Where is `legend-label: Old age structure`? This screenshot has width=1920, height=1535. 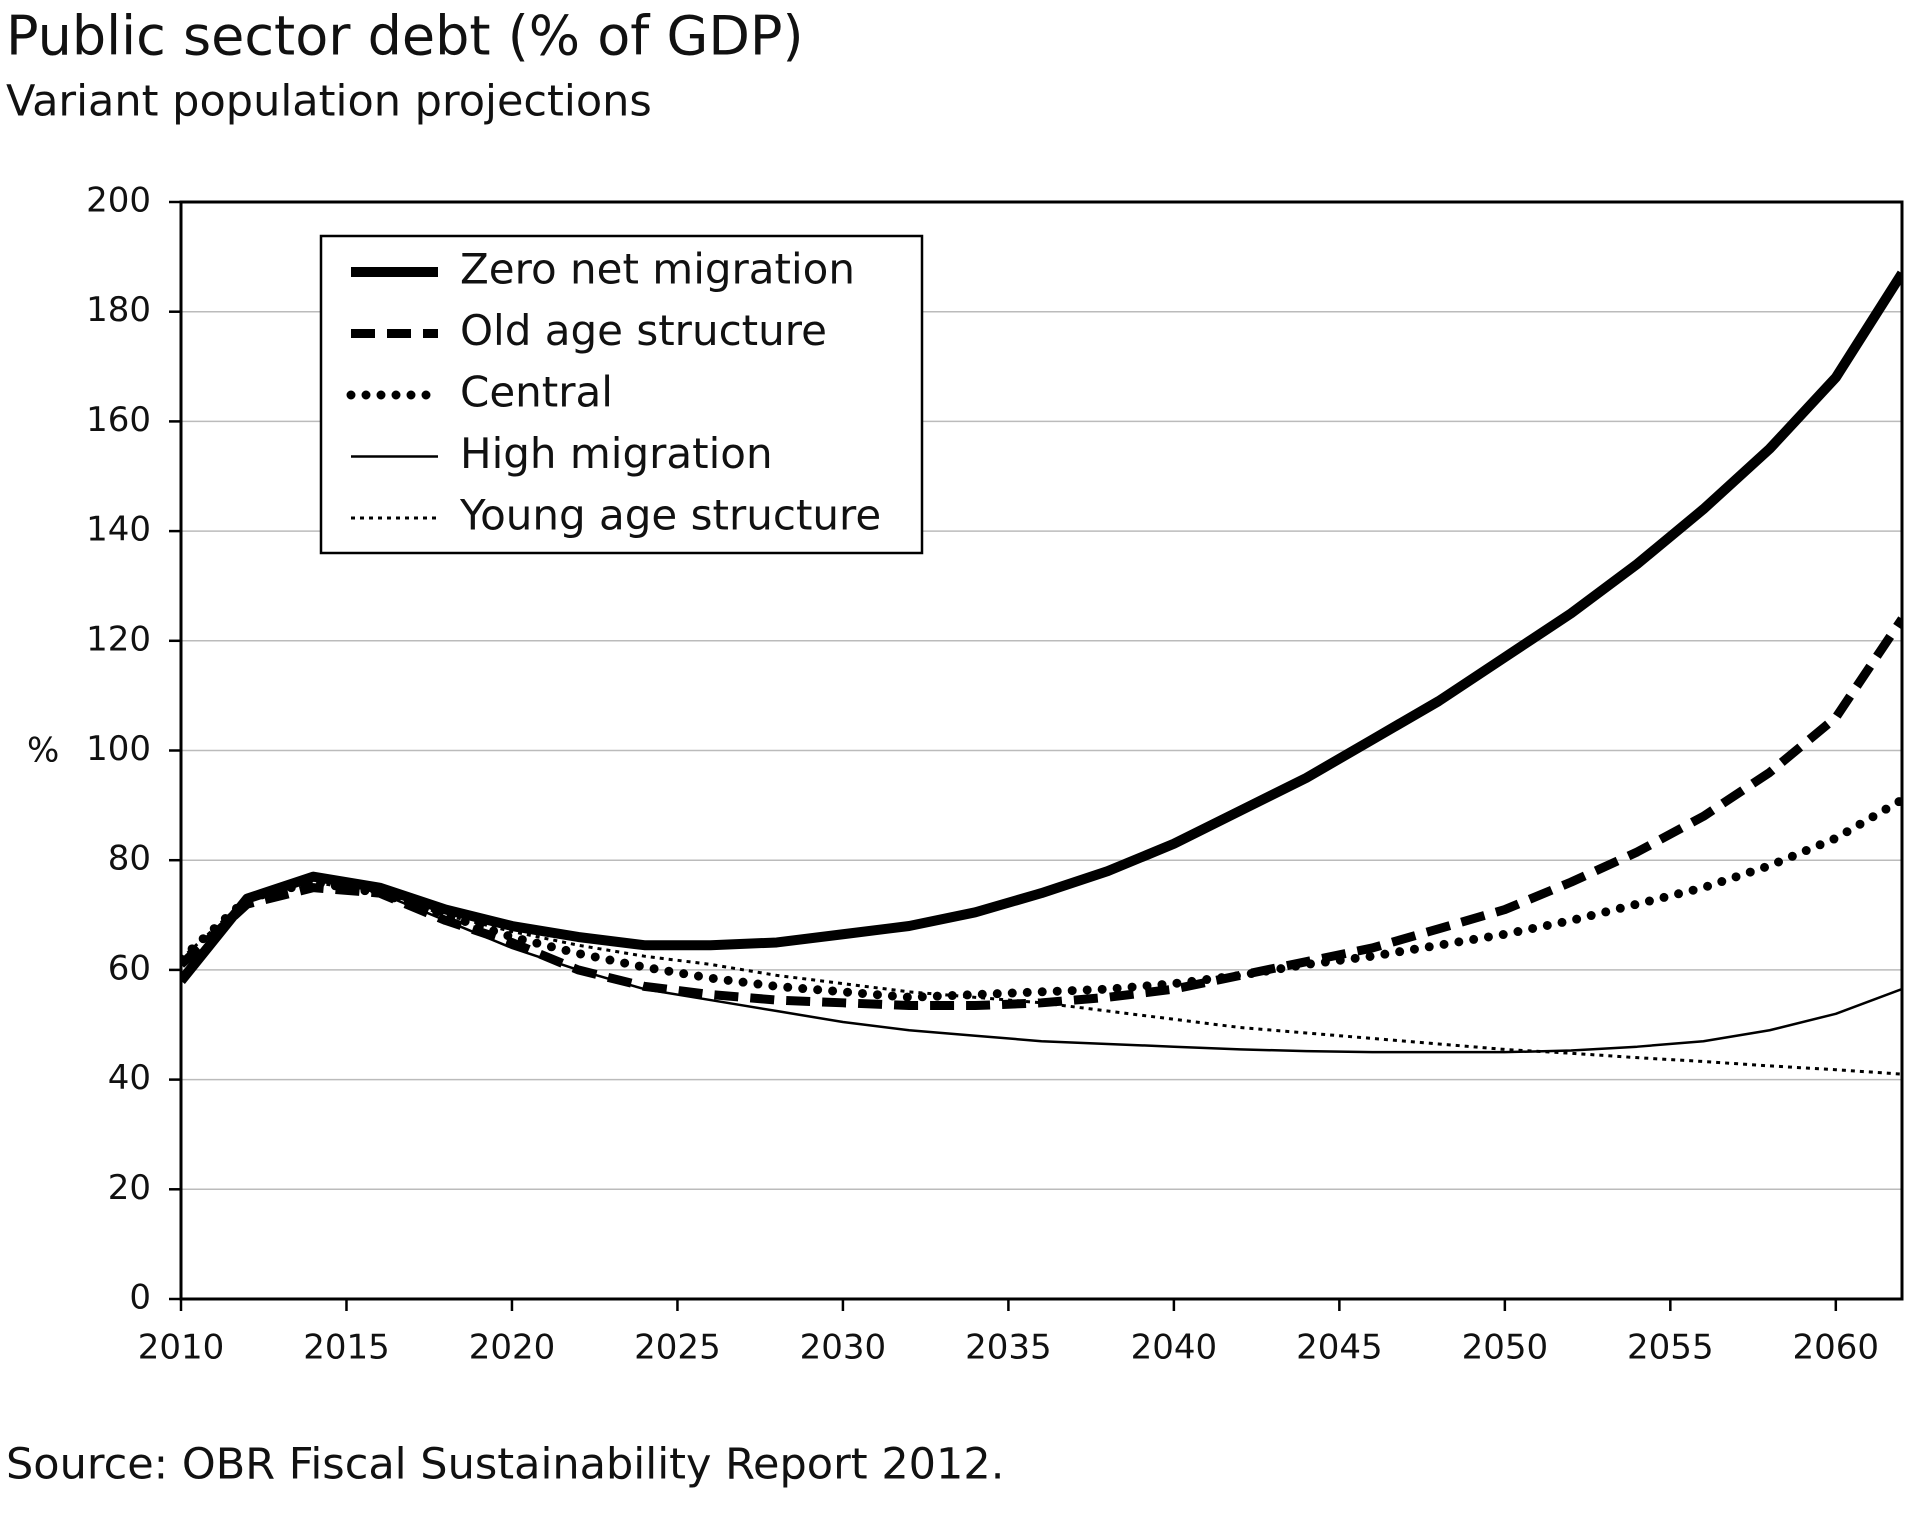 legend-label: Old age structure is located at coordinates (643, 330).